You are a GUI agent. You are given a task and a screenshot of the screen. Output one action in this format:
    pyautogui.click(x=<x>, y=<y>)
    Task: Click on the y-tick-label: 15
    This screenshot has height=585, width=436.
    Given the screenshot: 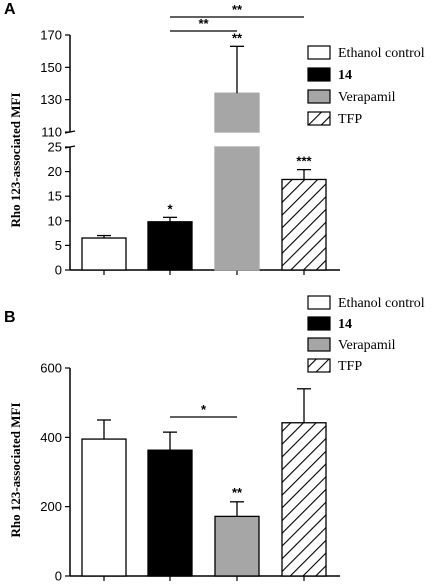 What is the action you would take?
    pyautogui.click(x=55, y=196)
    